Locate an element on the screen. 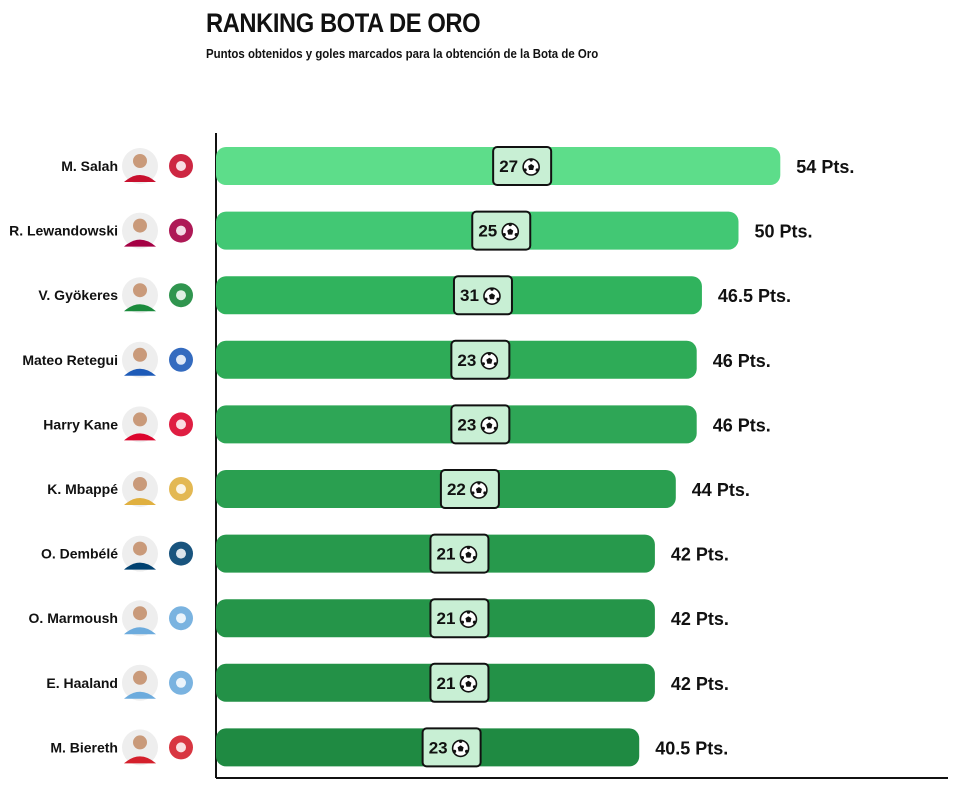 The image size is (960, 800). player-name: V. Gyökeres is located at coordinates (78, 295).